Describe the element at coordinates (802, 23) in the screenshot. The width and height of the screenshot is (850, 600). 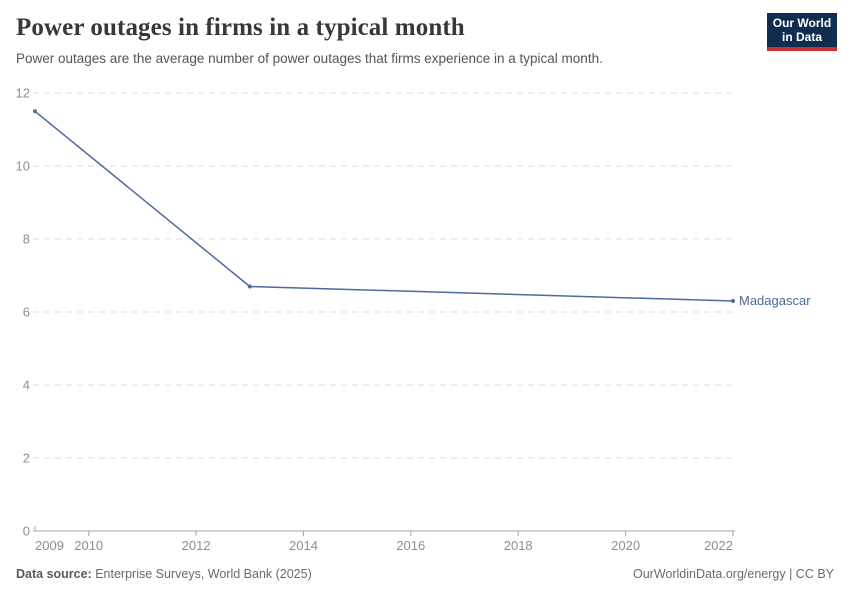
I see `owid-logo-line1: Our World` at that location.